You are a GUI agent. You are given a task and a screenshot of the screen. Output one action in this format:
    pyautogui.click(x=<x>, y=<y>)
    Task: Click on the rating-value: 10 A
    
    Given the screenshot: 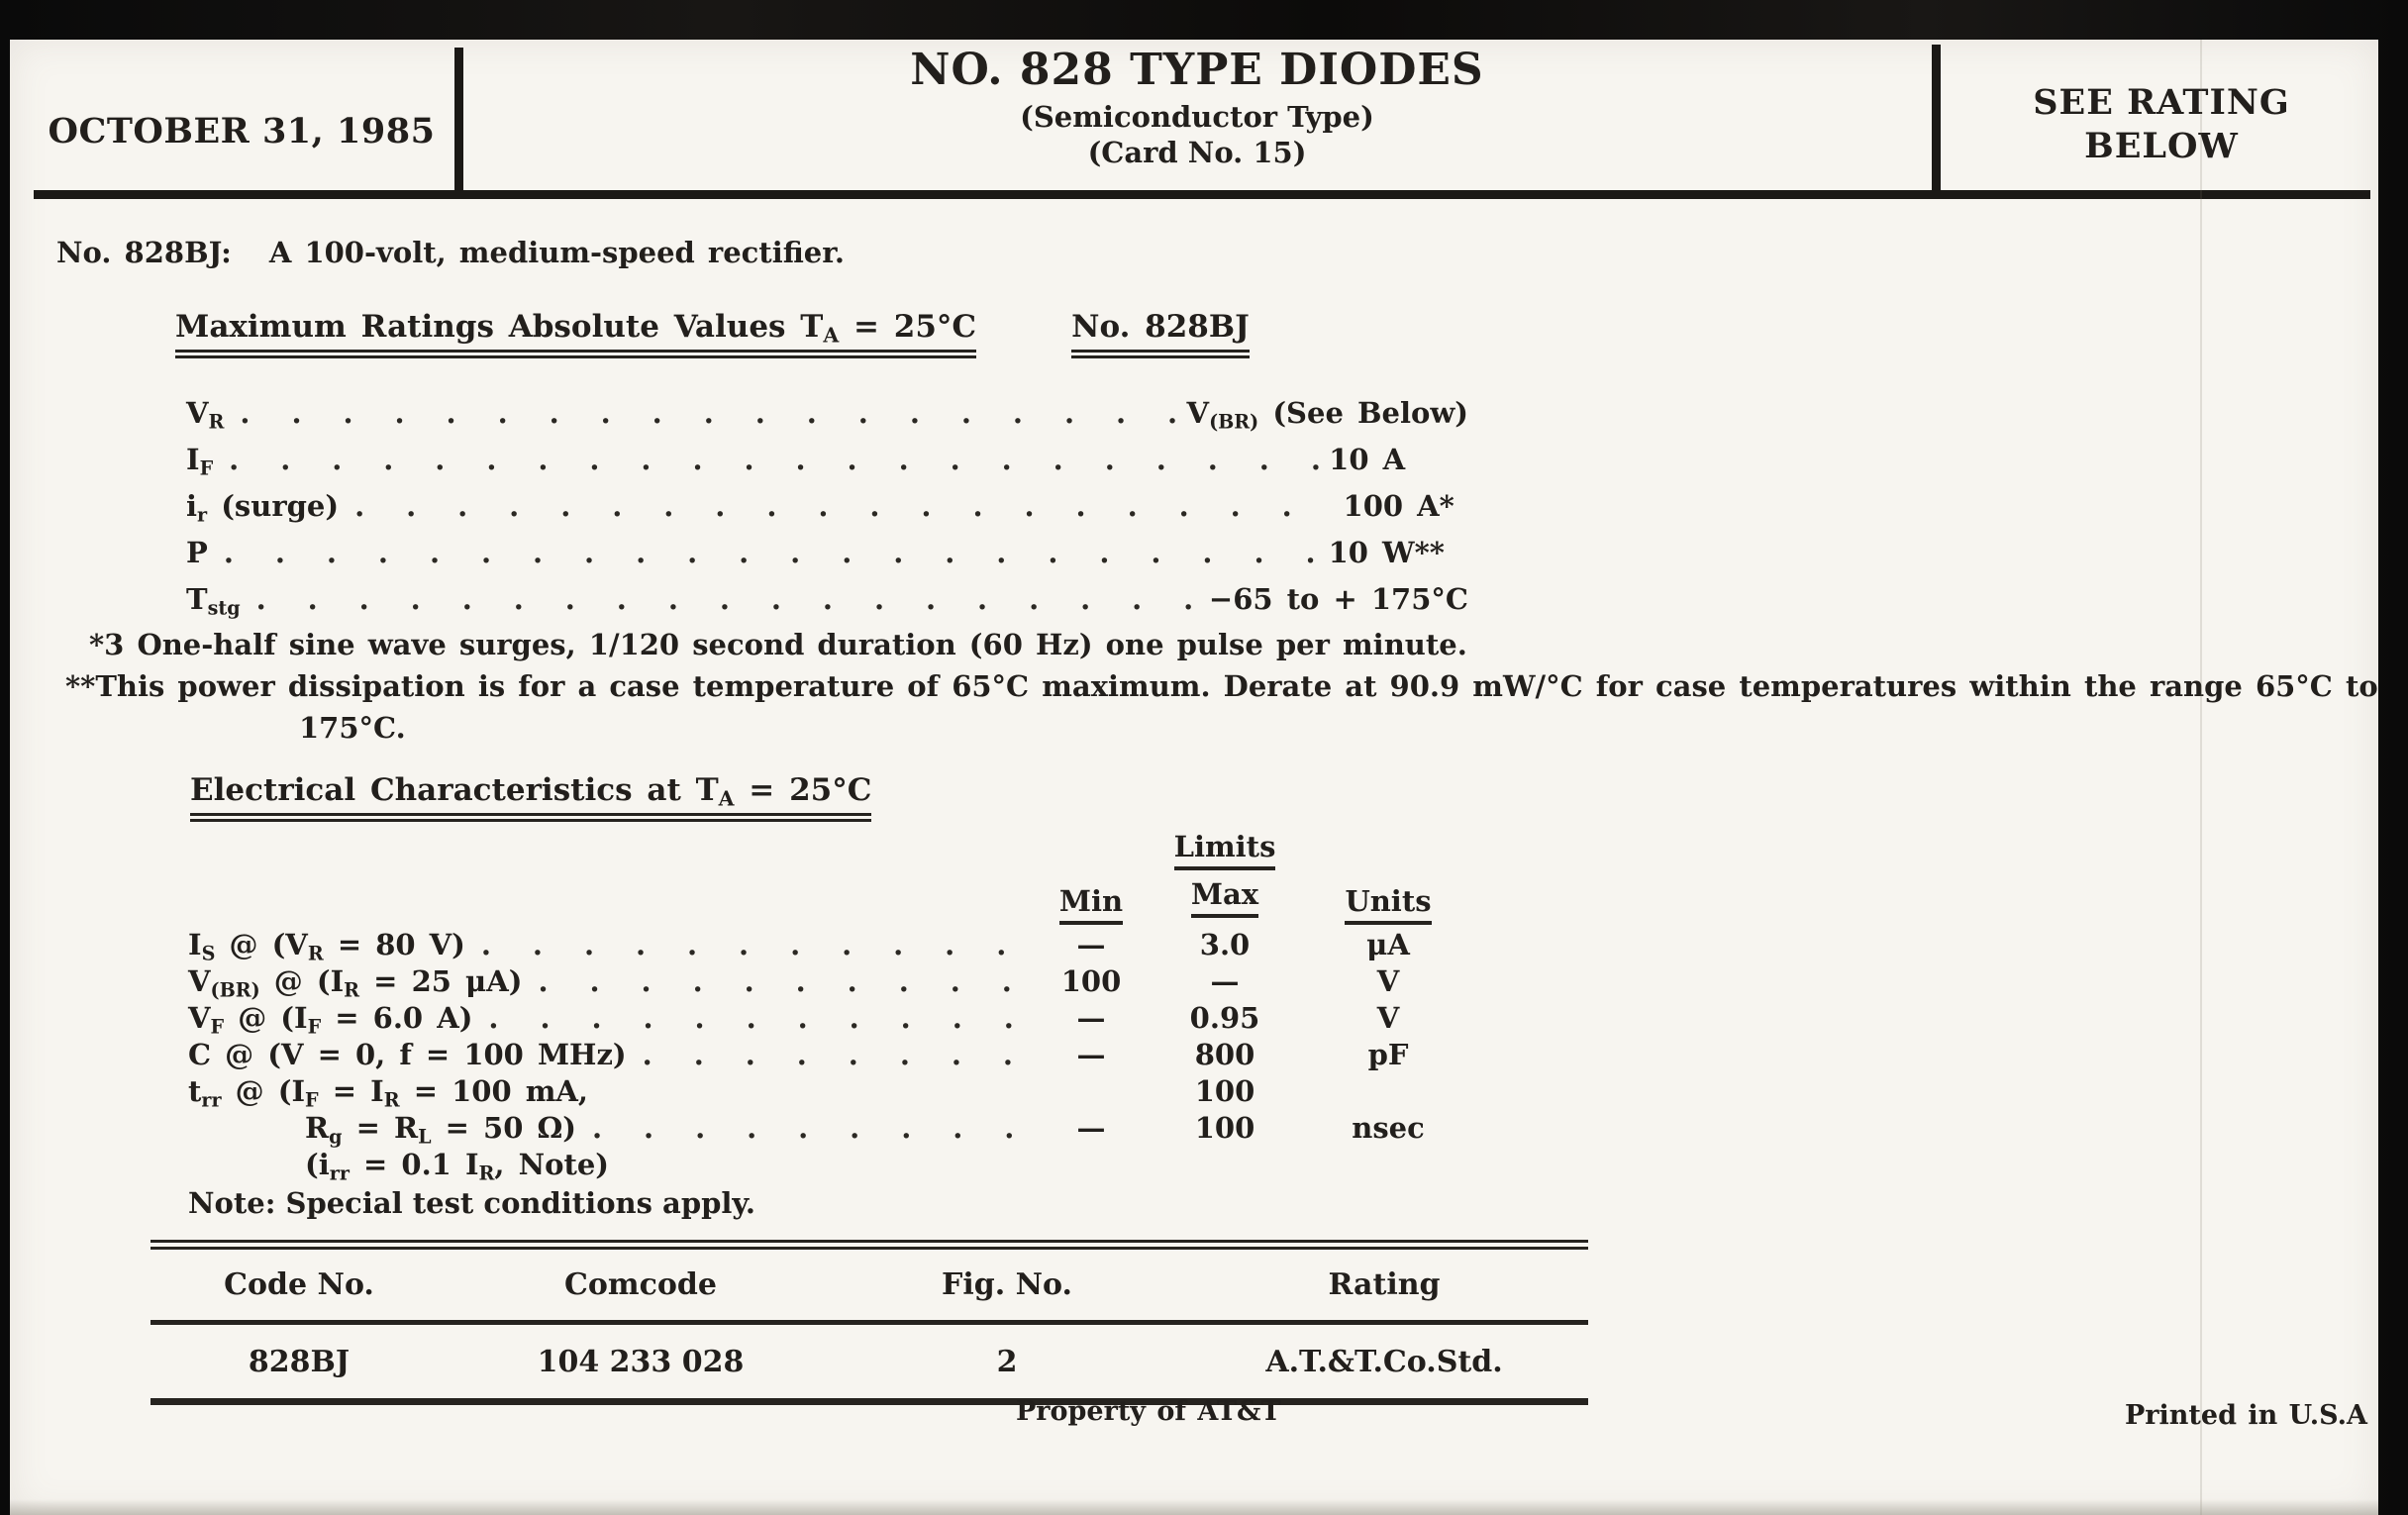 What is the action you would take?
    pyautogui.click(x=1367, y=460)
    